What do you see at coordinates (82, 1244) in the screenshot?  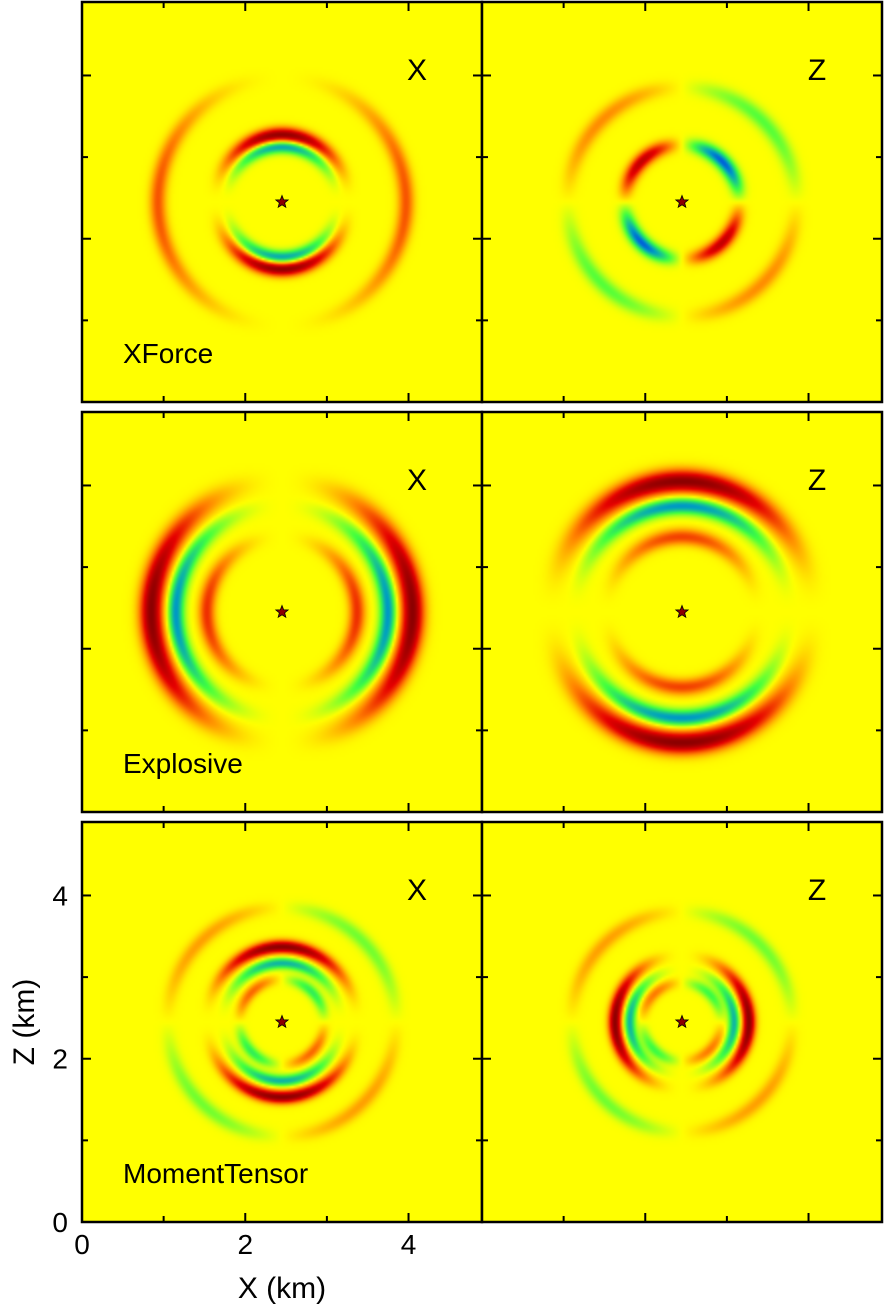 I see `x-tick-label: 0` at bounding box center [82, 1244].